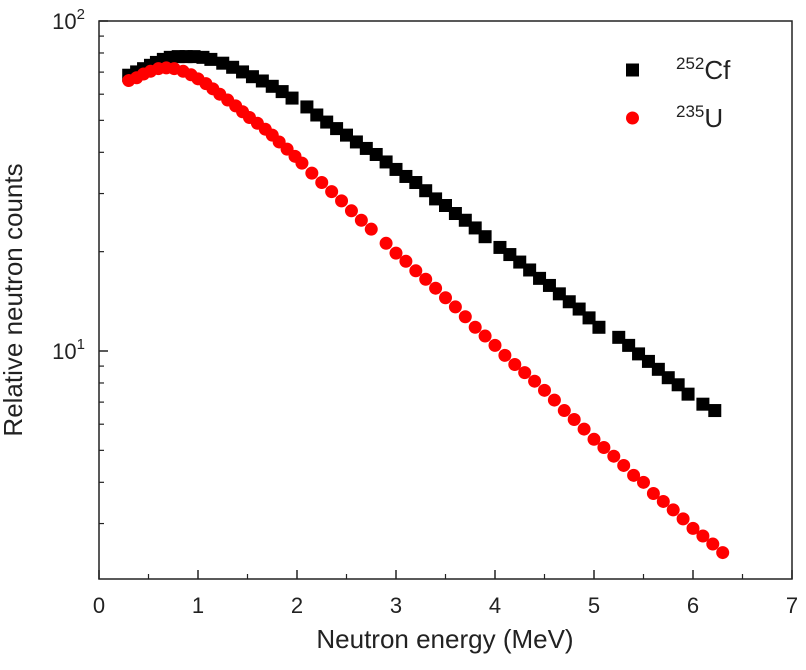 This screenshot has width=806, height=670. What do you see at coordinates (678, 93) in the screenshot?
I see `legend: 252Cf 235U` at bounding box center [678, 93].